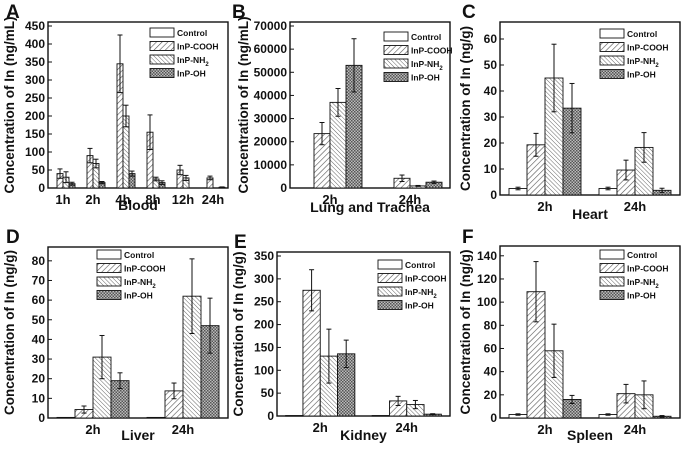 The image size is (686, 454). I want to click on y-tick-label: 50000, so click(271, 72).